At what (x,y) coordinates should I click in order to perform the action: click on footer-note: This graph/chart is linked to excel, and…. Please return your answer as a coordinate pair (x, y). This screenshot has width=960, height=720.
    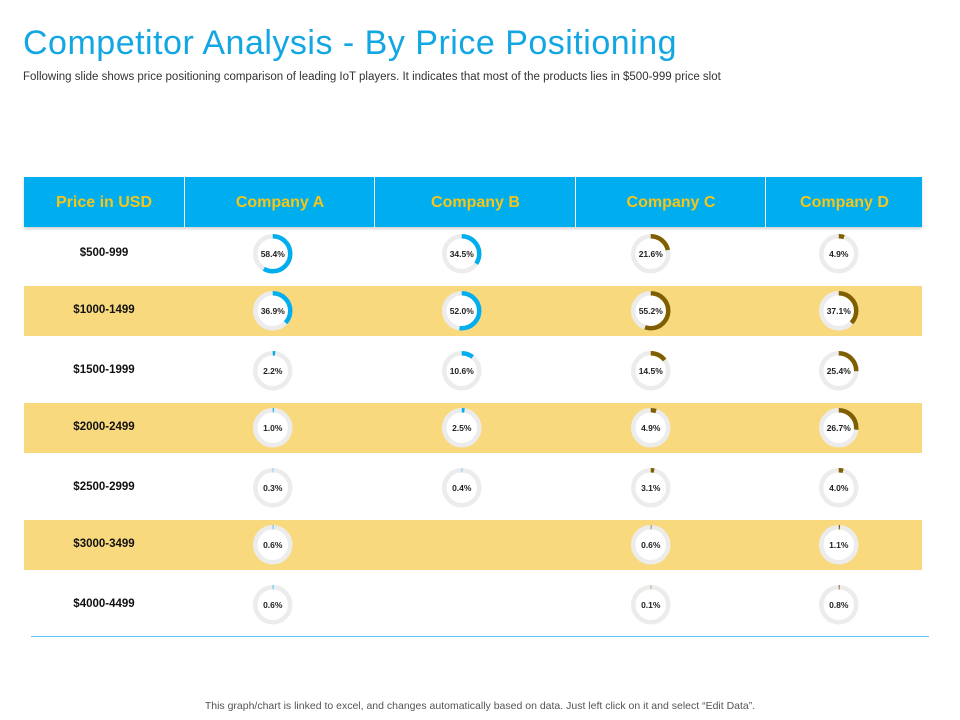
    Looking at the image, I should click on (480, 706).